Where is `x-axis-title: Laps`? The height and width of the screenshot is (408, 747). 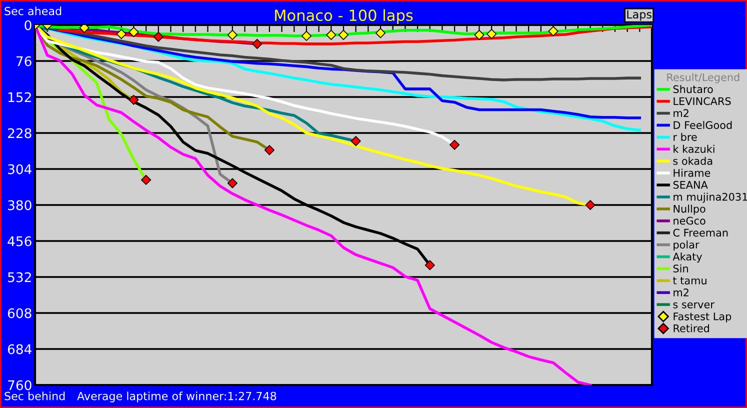
x-axis-title: Laps is located at coordinates (639, 15).